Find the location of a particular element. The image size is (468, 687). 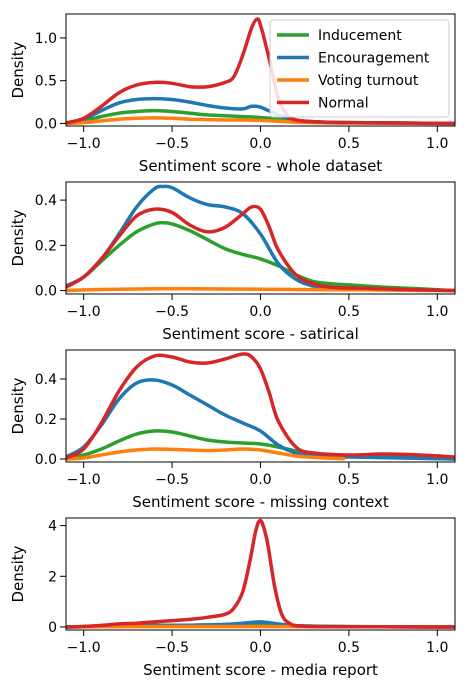

x-axis-label: Sentiment score - missing context is located at coordinates (260, 502).